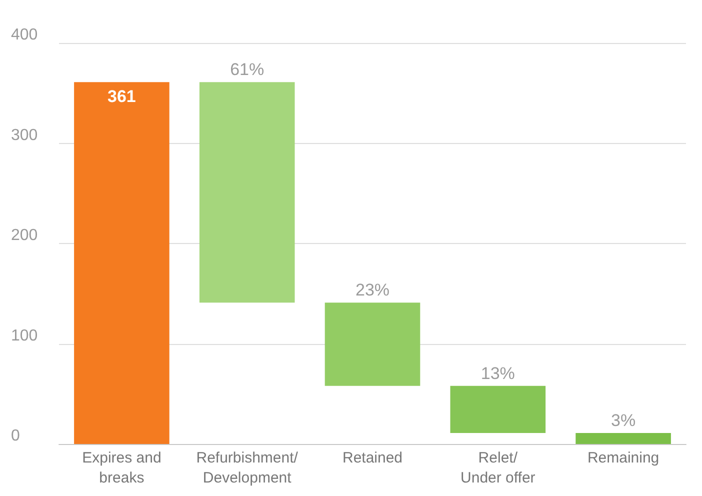  What do you see at coordinates (372, 458) in the screenshot?
I see `x-tick-label: Retained` at bounding box center [372, 458].